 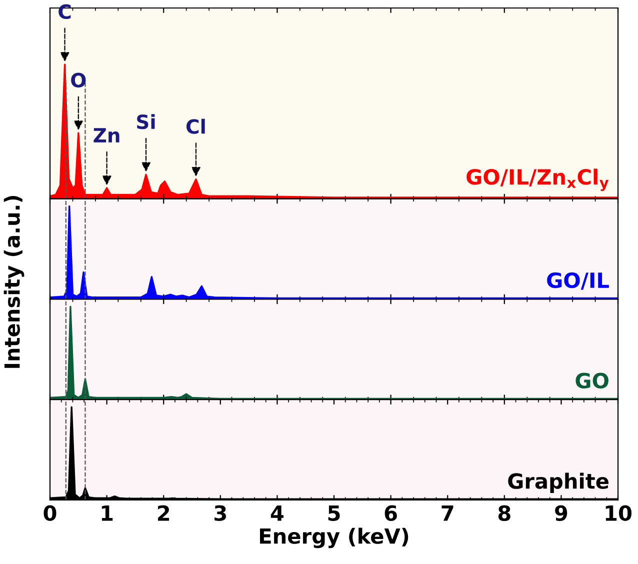 I want to click on annotation: Si, so click(x=146, y=122).